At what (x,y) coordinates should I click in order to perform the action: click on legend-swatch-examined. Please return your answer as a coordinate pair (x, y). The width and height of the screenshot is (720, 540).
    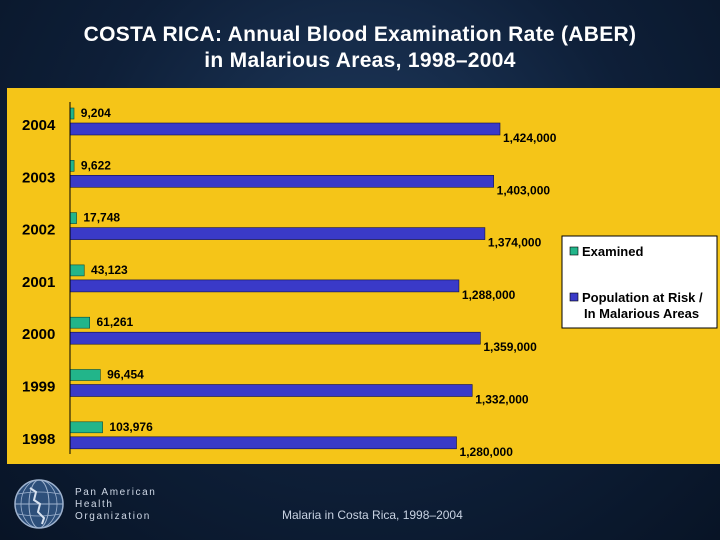
    Looking at the image, I should click on (574, 251).